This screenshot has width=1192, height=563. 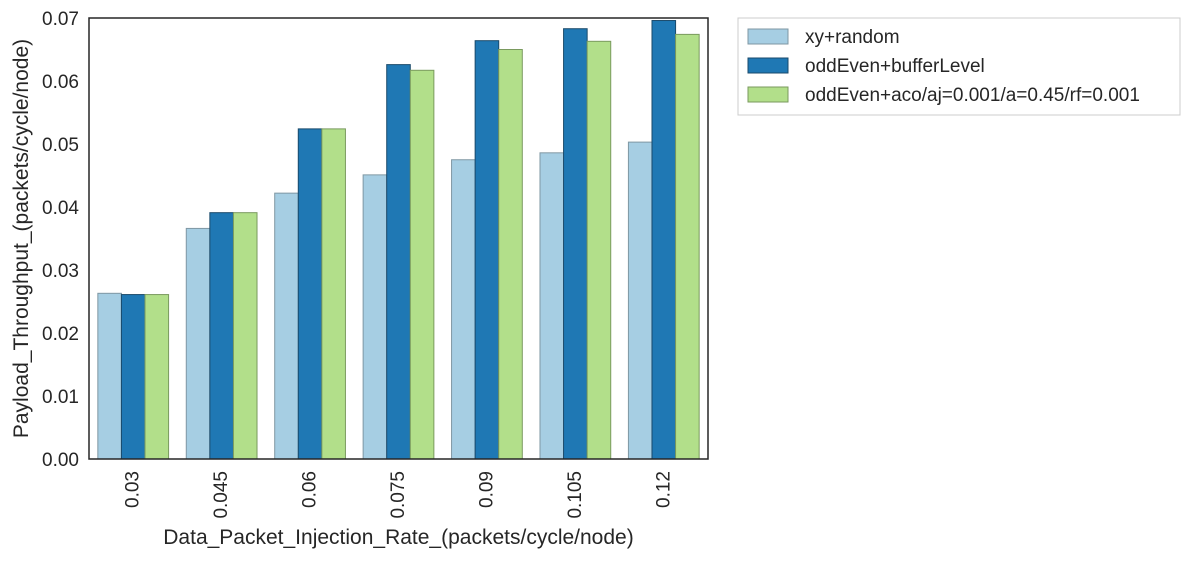 What do you see at coordinates (133, 489) in the screenshot?
I see `x-tick-label: 0.03` at bounding box center [133, 489].